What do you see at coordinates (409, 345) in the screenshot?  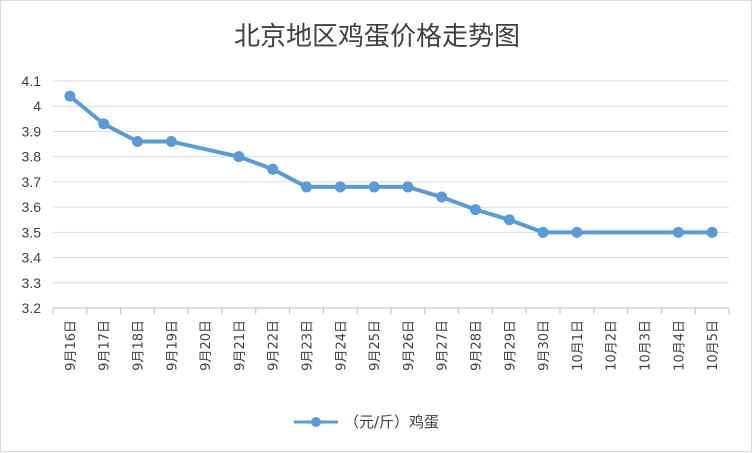 I see `x-tick-label: 9月26日` at bounding box center [409, 345].